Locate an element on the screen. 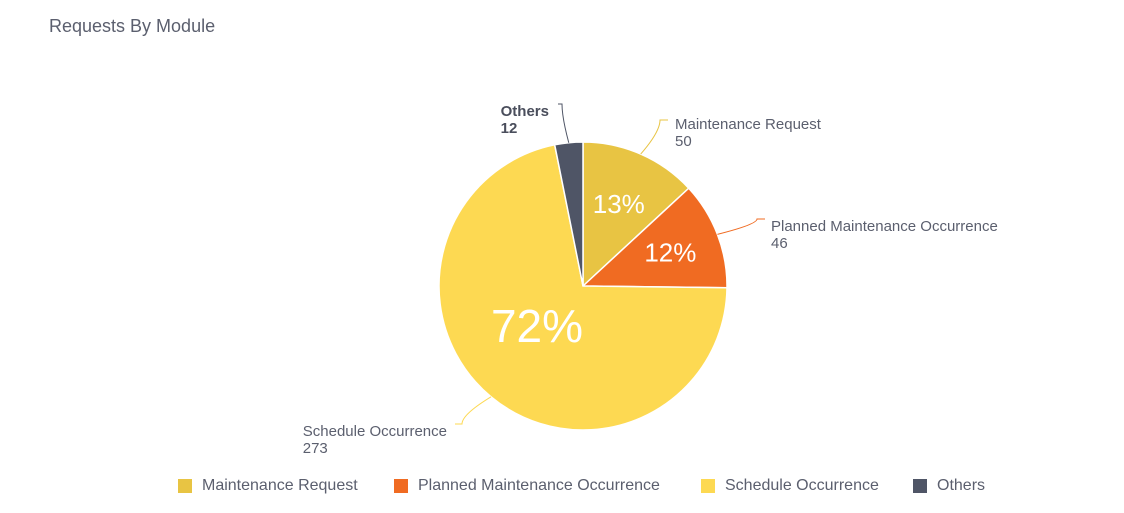 The height and width of the screenshot is (513, 1124). legend-label: Schedule Occurrence is located at coordinates (802, 485).